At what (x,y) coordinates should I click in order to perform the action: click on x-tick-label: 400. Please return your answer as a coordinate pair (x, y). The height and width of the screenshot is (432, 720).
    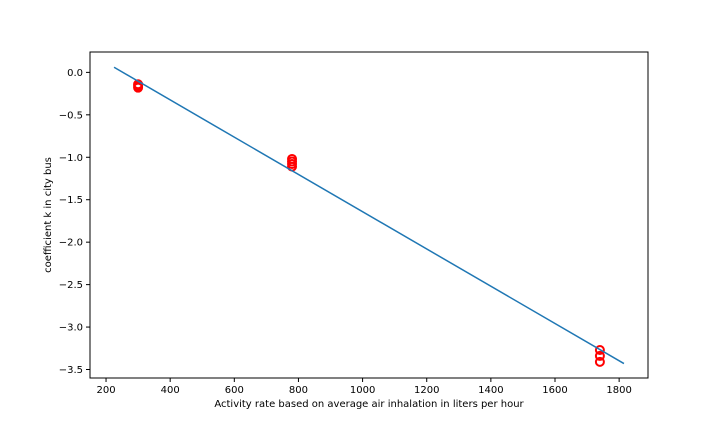
    Looking at the image, I should click on (170, 390).